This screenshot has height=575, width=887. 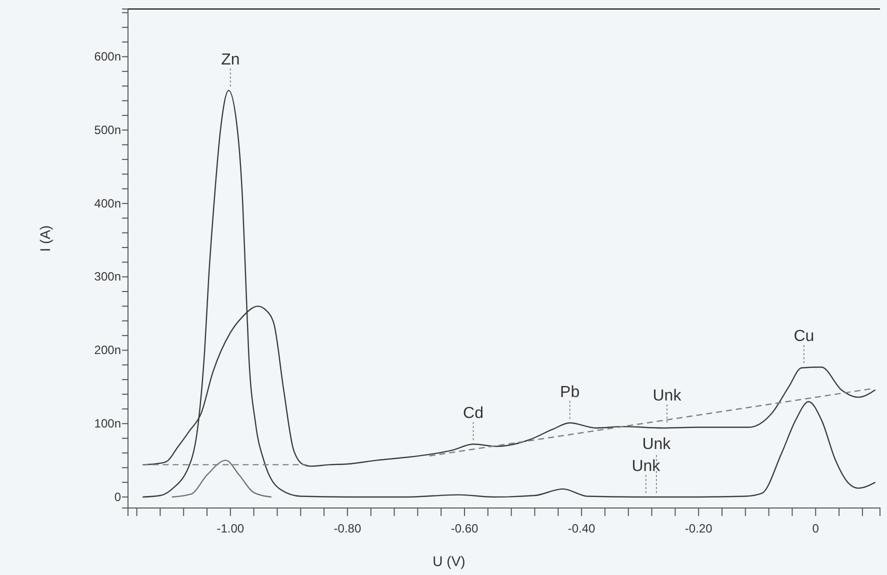 I want to click on x-axis-title: U (V), so click(x=449, y=561).